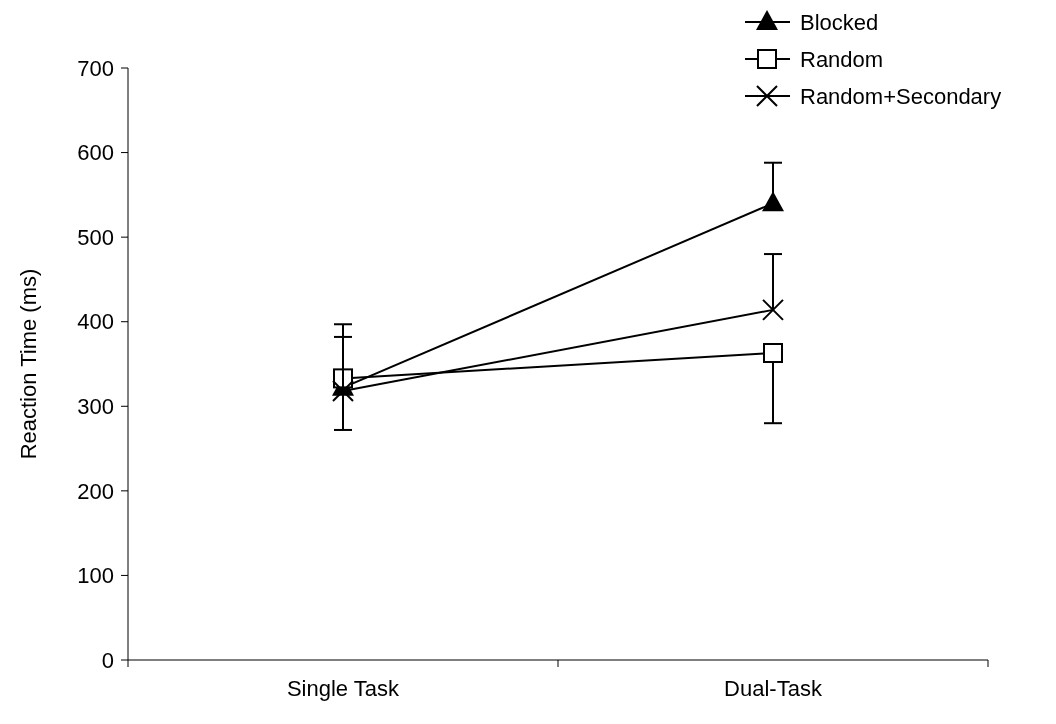 The width and height of the screenshot is (1056, 724). Describe the element at coordinates (95, 153) in the screenshot. I see `y-tick-label: 600` at that location.